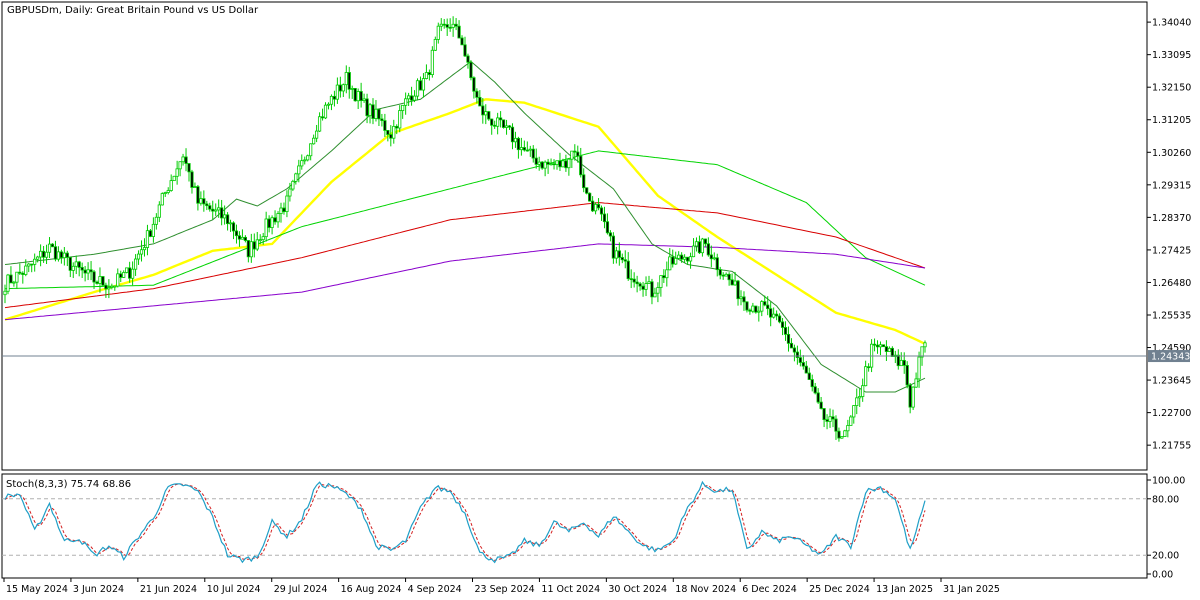  What do you see at coordinates (98, 589) in the screenshot?
I see `time-tick-label: 3 Jun 2024` at bounding box center [98, 589].